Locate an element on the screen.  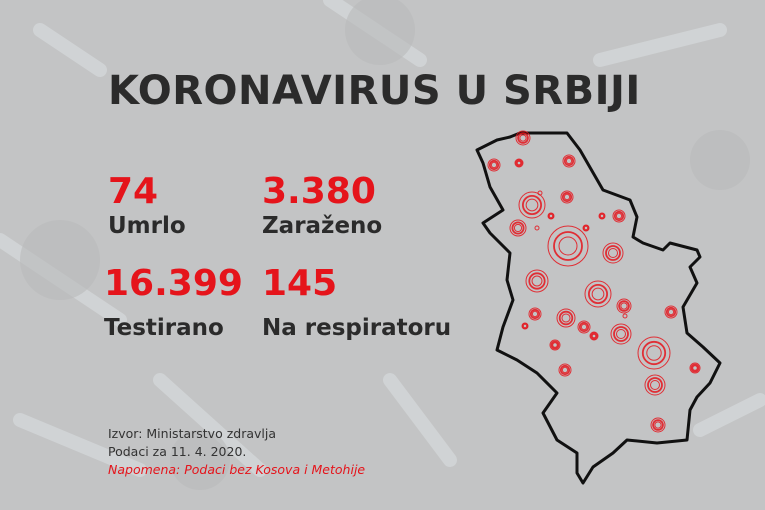
stat-value: 74 is located at coordinates (133, 191).